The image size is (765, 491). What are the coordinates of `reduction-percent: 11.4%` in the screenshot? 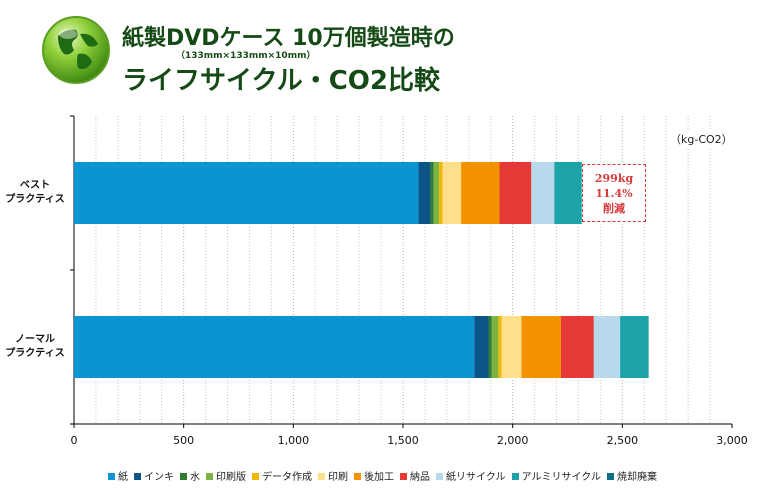 It's located at (614, 193).